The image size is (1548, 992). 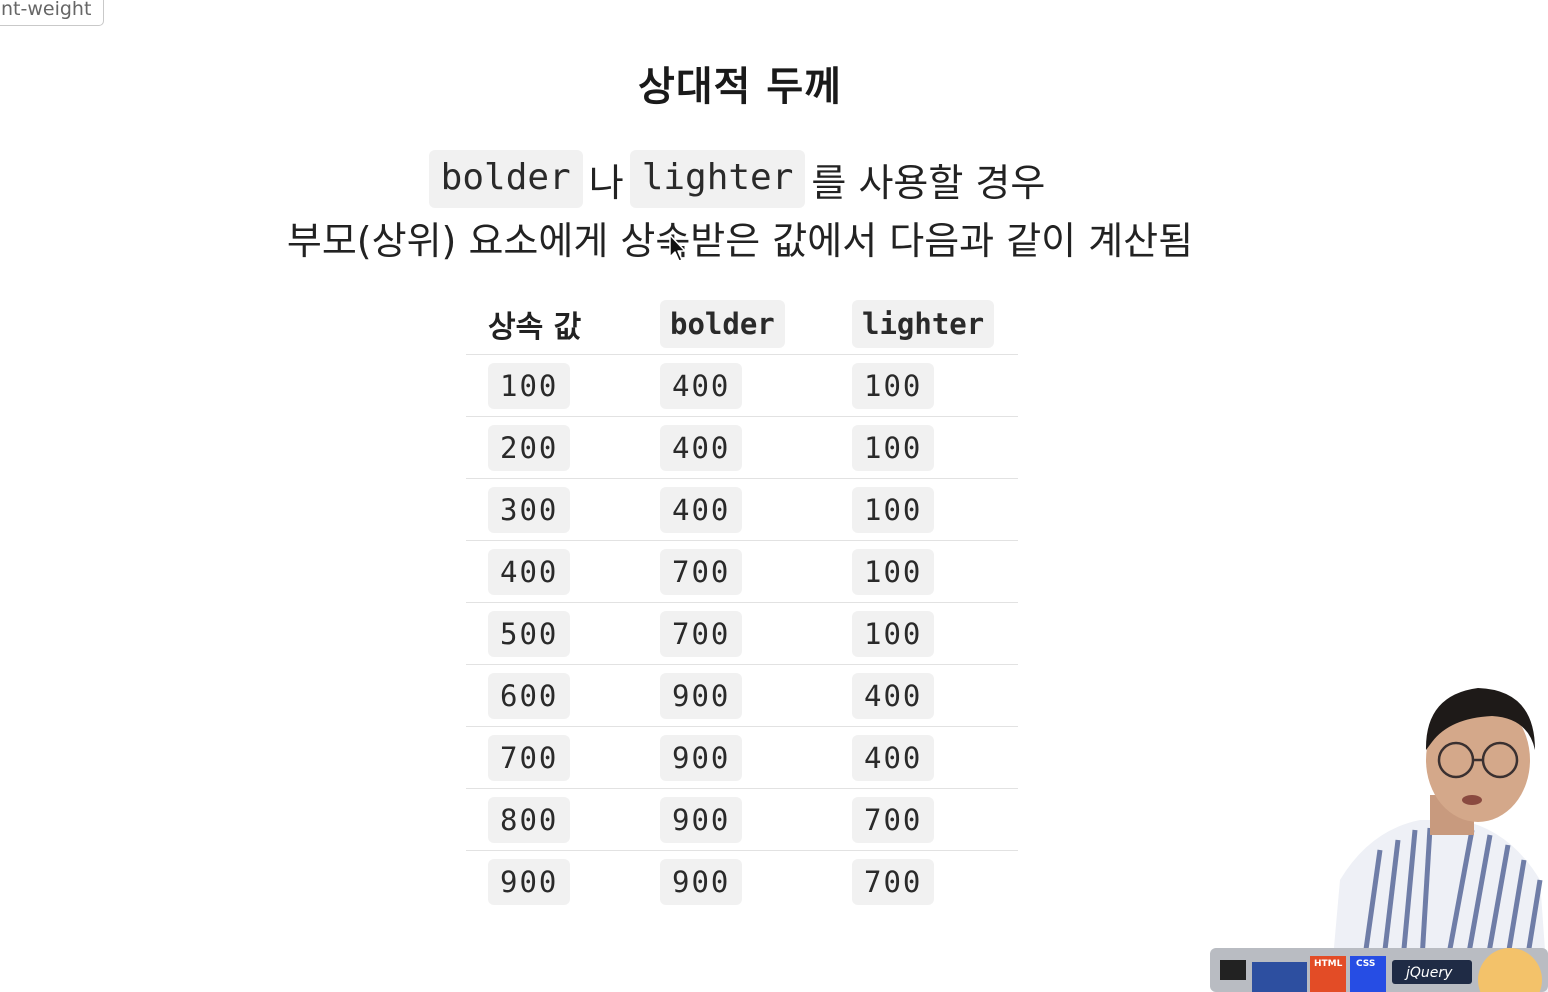 What do you see at coordinates (529, 633) in the screenshot?
I see `value-code: 500` at bounding box center [529, 633].